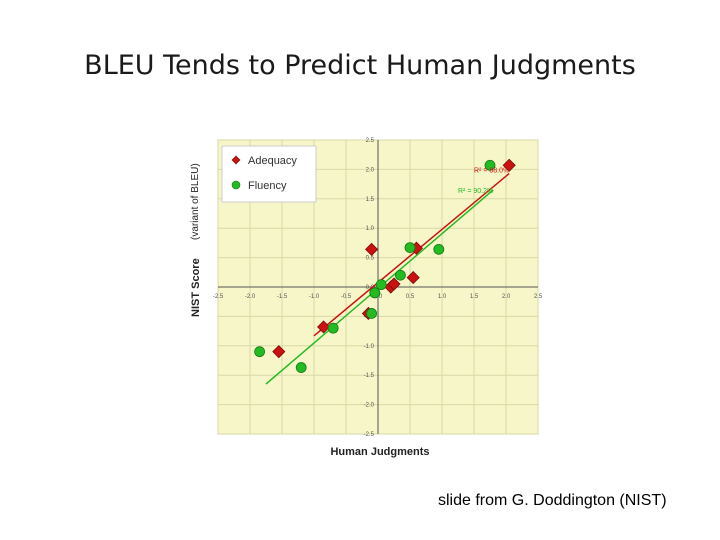 This screenshot has width=720, height=540. What do you see at coordinates (380, 452) in the screenshot?
I see `x-axis-label: Human Judgments` at bounding box center [380, 452].